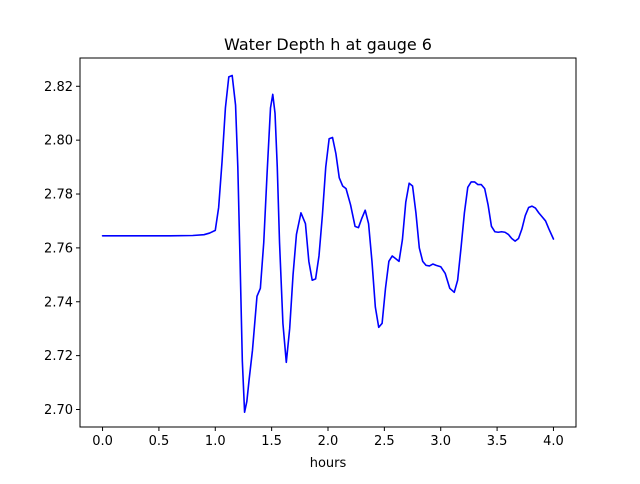  What do you see at coordinates (159, 441) in the screenshot?
I see `x-tick-label: 0.5` at bounding box center [159, 441].